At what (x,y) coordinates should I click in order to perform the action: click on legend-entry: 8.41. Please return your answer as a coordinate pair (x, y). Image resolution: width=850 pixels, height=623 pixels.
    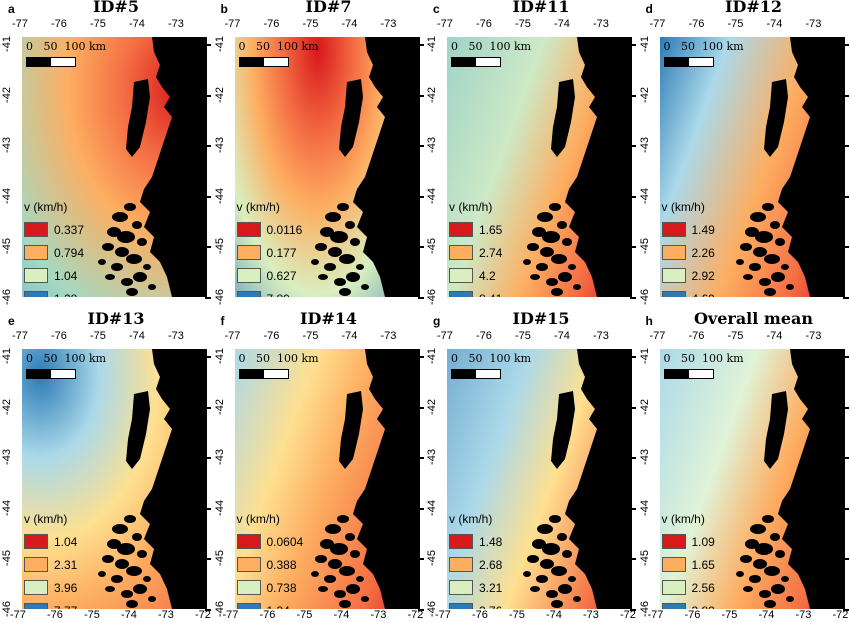
    Looking at the image, I should click on (475, 292).